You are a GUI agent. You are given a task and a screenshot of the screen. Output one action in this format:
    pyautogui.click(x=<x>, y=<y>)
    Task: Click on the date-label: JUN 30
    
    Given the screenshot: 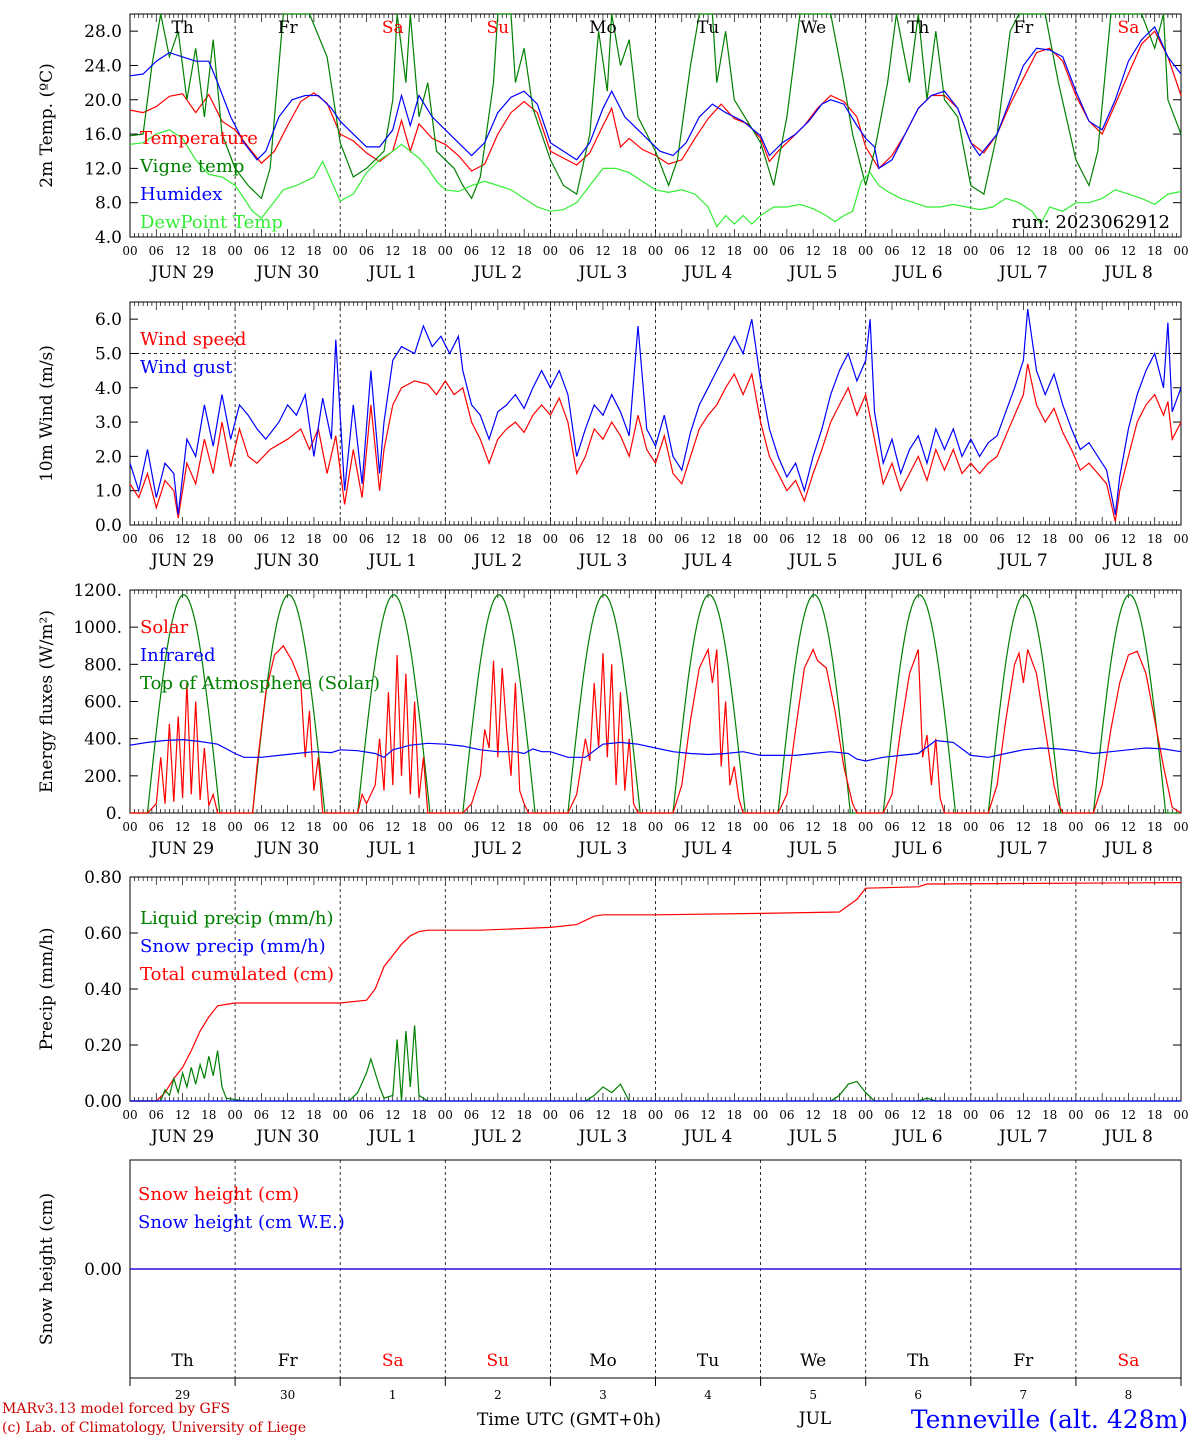 What is the action you would take?
    pyautogui.click(x=286, y=1137)
    